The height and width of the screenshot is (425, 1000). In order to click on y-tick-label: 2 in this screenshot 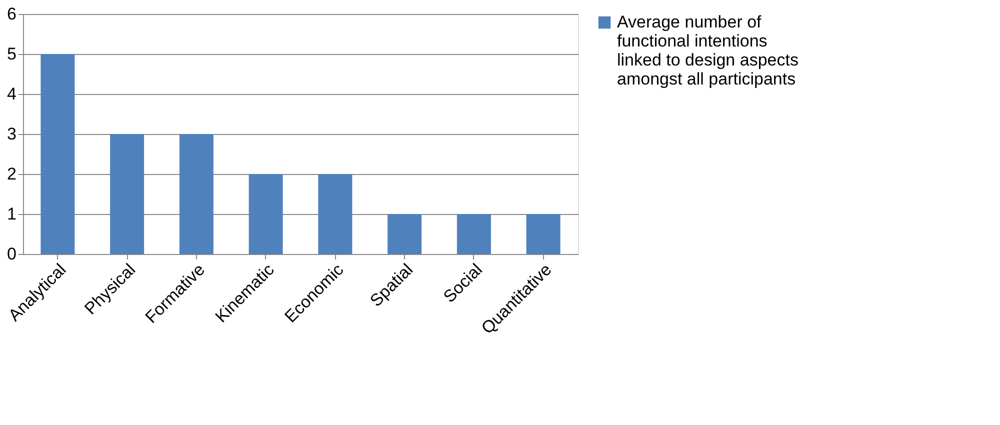, I will do `click(11, 174)`.